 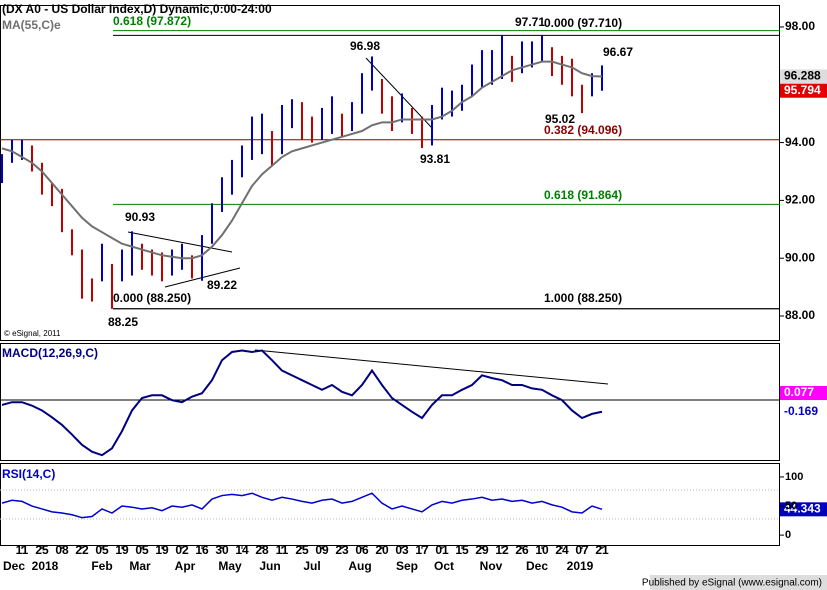 I want to click on macd-last: -0.169, so click(x=801, y=411).